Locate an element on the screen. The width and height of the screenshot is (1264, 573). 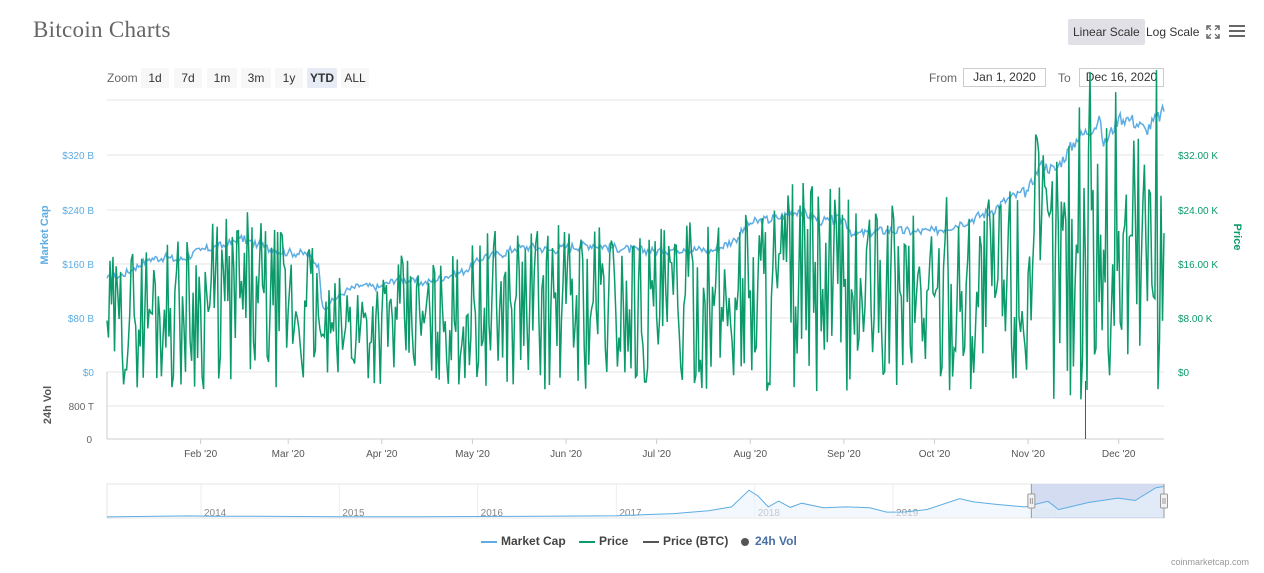
navigator-line is located at coordinates (635, 502).